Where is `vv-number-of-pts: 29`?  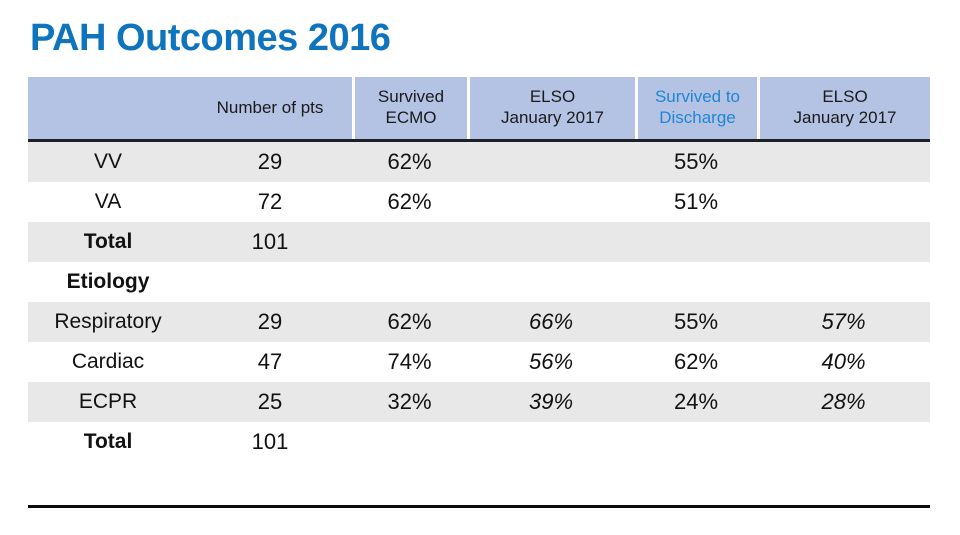
vv-number-of-pts: 29 is located at coordinates (270, 161).